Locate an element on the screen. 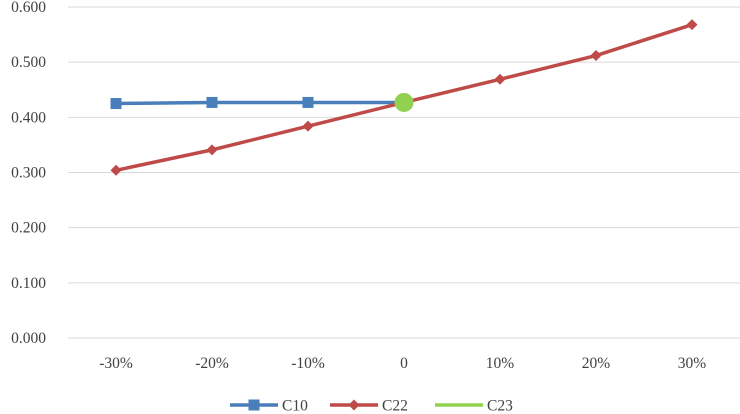 The width and height of the screenshot is (740, 414). x-tick-label: -10% is located at coordinates (308, 363).